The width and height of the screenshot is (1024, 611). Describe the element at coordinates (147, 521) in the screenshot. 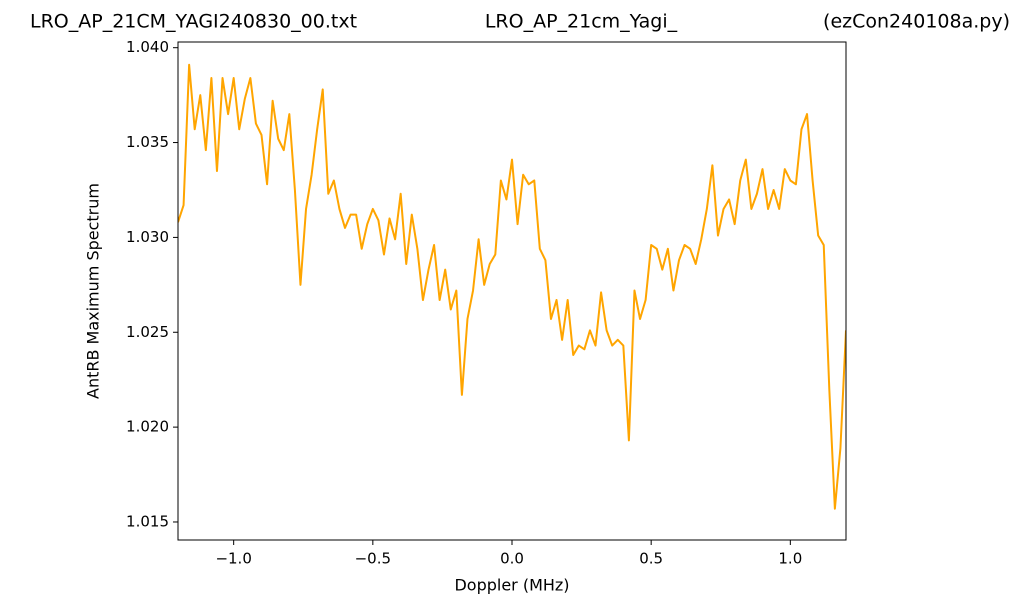

I see `y-tick-label: 1.015` at that location.